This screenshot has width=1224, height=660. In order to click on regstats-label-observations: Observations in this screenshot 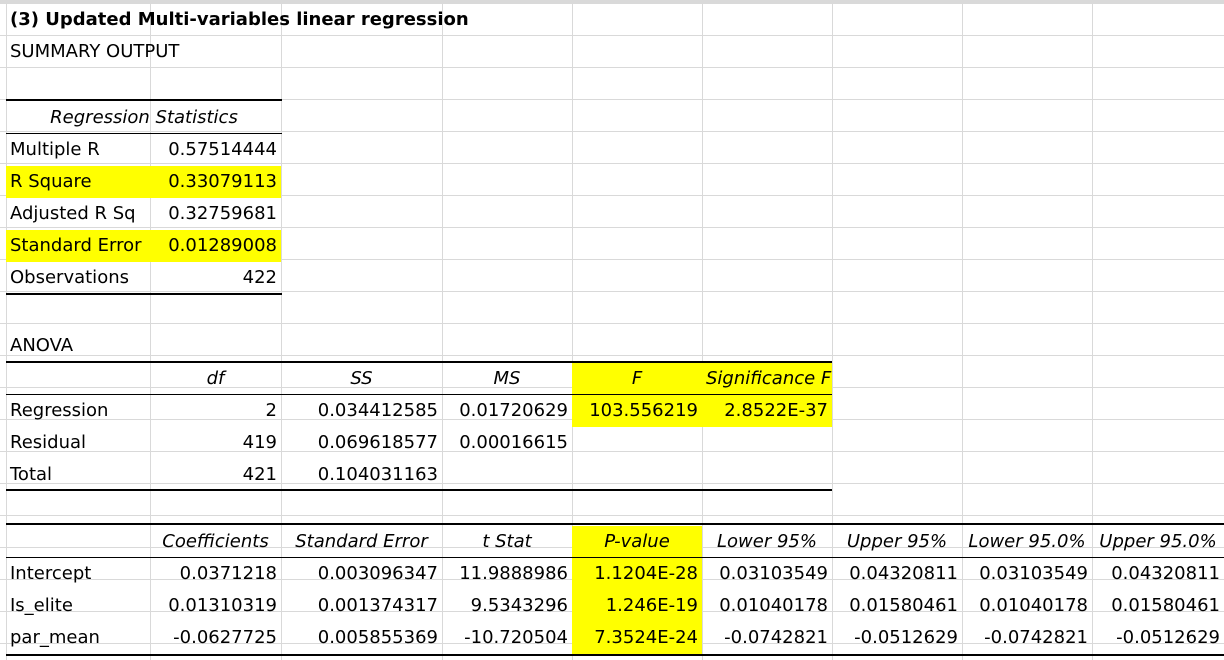, I will do `click(69, 277)`.